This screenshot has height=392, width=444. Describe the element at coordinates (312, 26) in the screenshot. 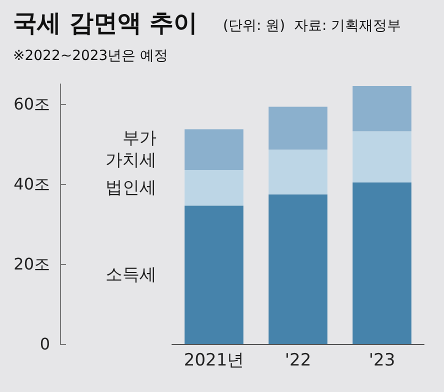

I see `chart-subtitle: (단위: 원) 자료: 기획재정부` at that location.